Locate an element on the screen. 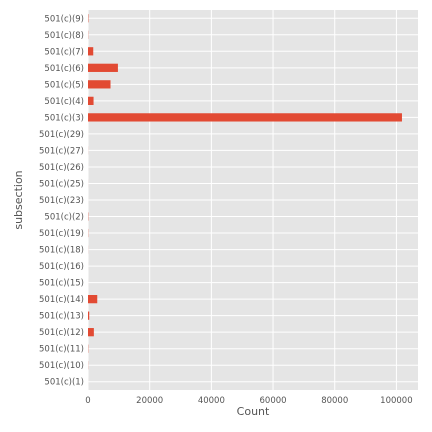  y-tick-label: 501(c)(6) is located at coordinates (64, 69).